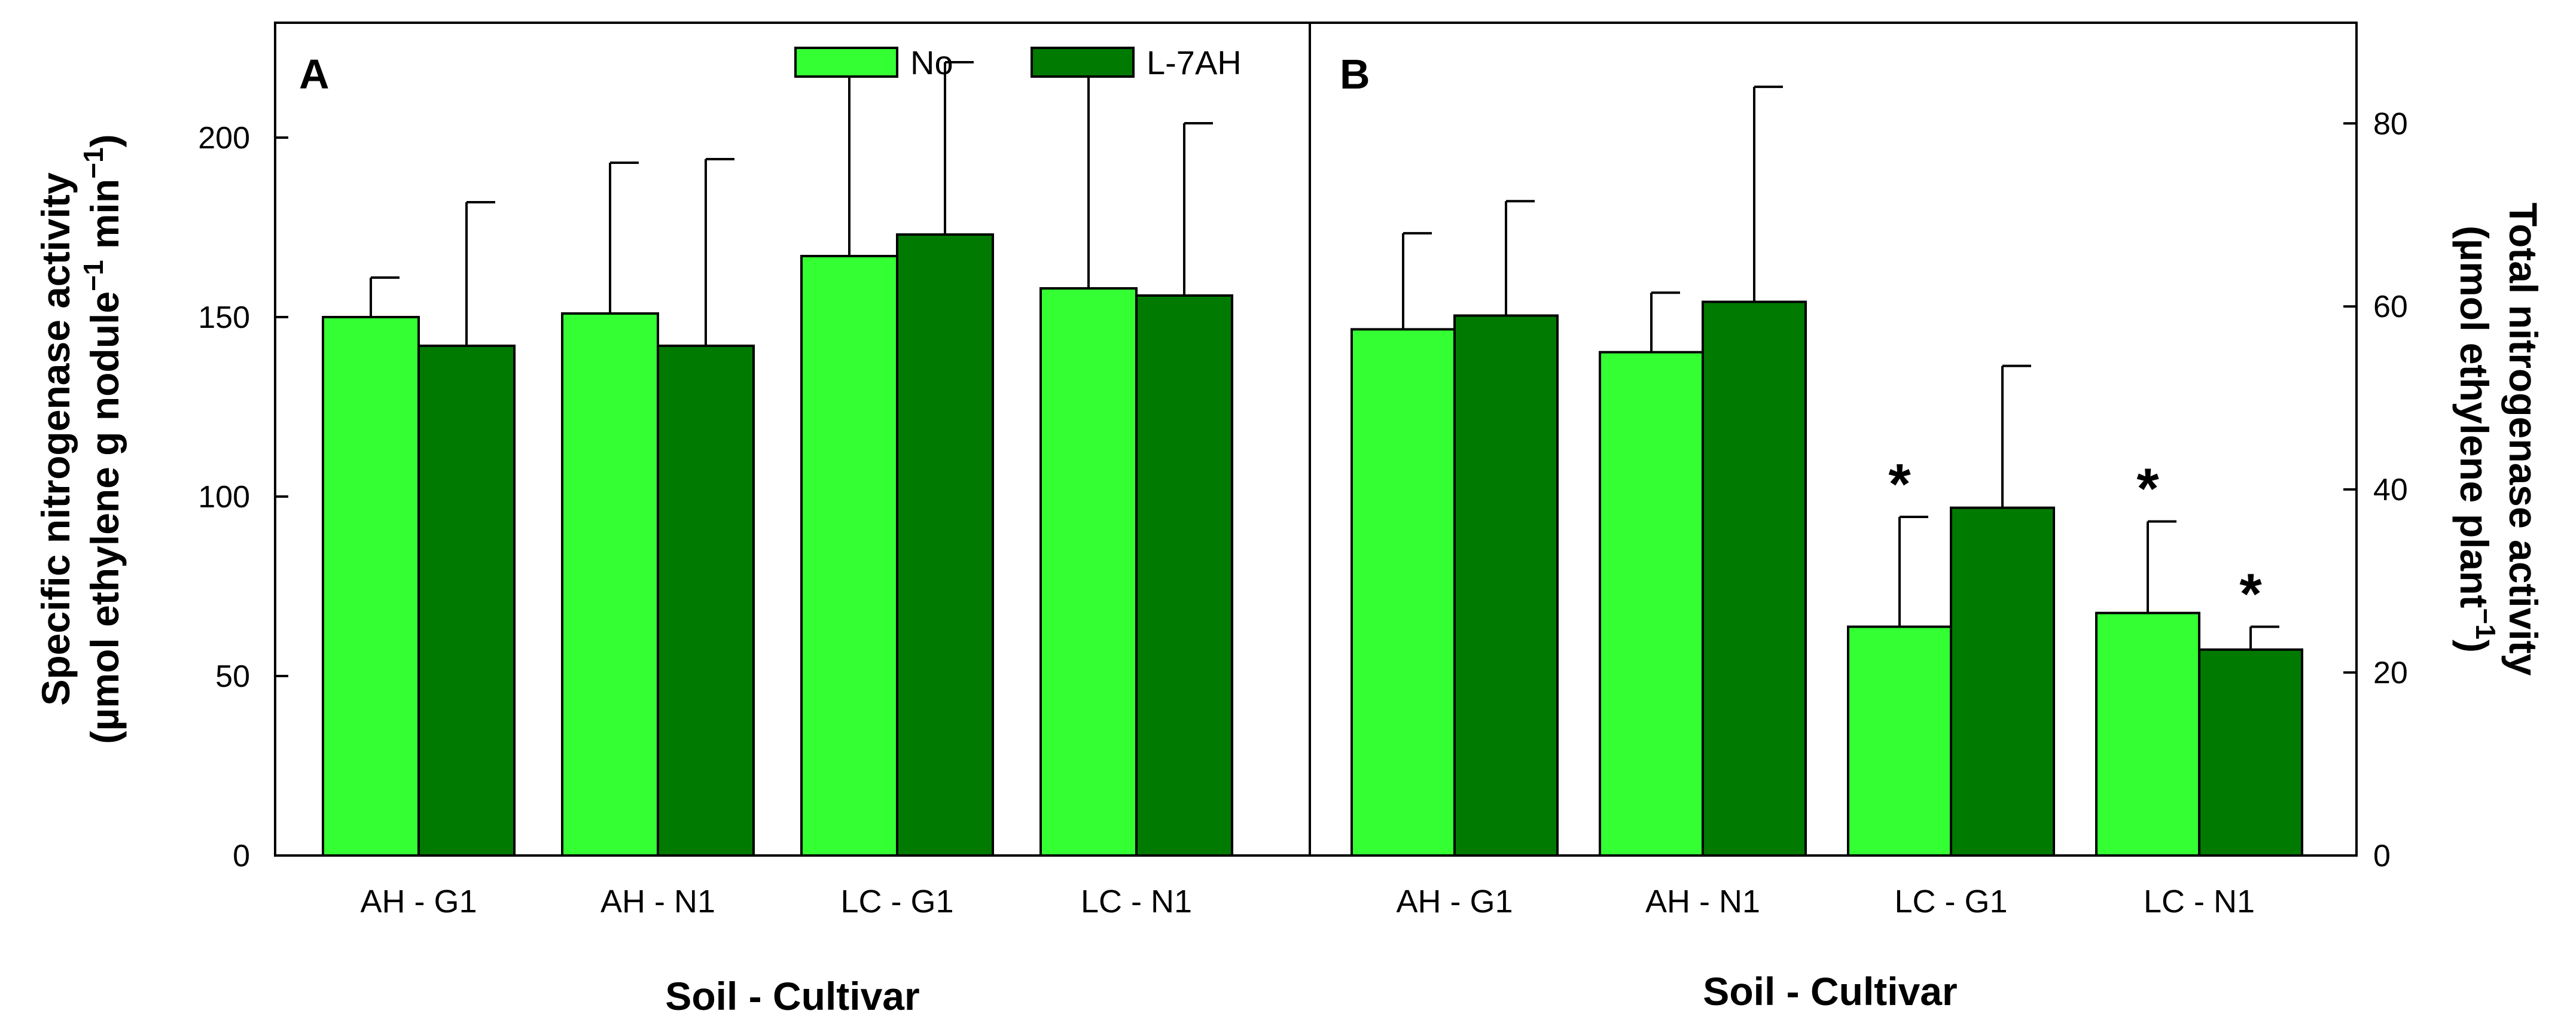 Image resolution: width=2576 pixels, height=1029 pixels. What do you see at coordinates (2391, 490) in the screenshot?
I see `y-tick-label-b-40: 40` at bounding box center [2391, 490].